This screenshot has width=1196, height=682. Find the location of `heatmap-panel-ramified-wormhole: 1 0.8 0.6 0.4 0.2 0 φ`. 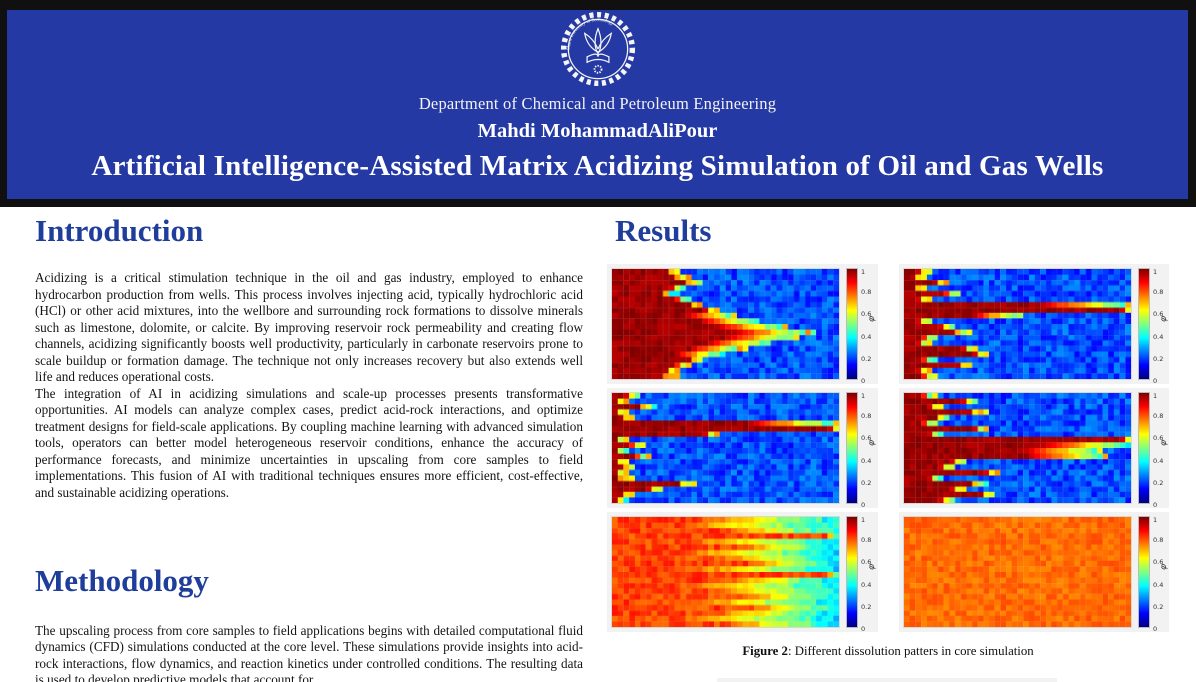

heatmap-panel-ramified-wormhole: 1 0.8 0.6 0.4 0.2 0 φ is located at coordinates (1035, 448).